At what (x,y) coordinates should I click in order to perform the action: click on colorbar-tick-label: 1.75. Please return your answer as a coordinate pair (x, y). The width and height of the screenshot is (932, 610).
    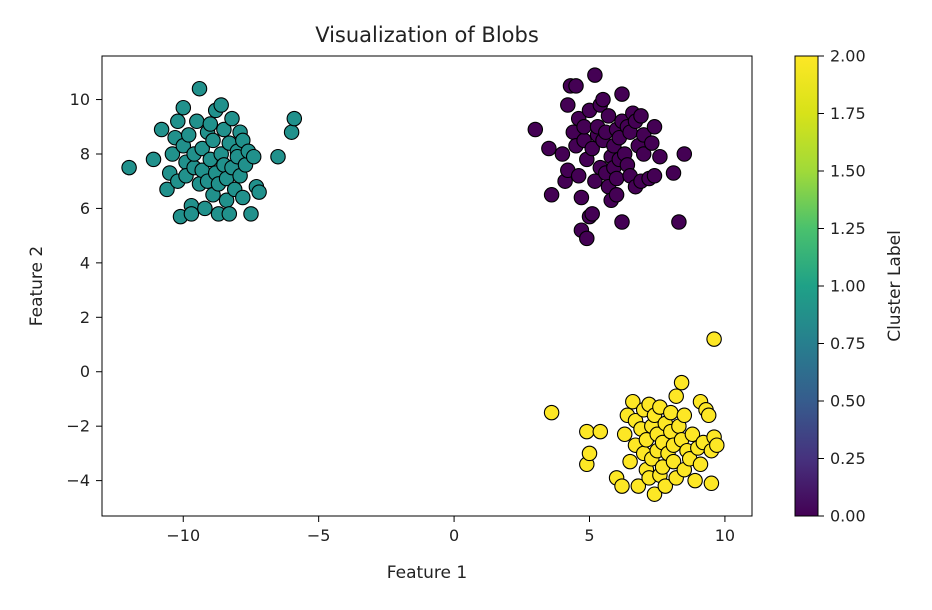
    Looking at the image, I should click on (848, 113).